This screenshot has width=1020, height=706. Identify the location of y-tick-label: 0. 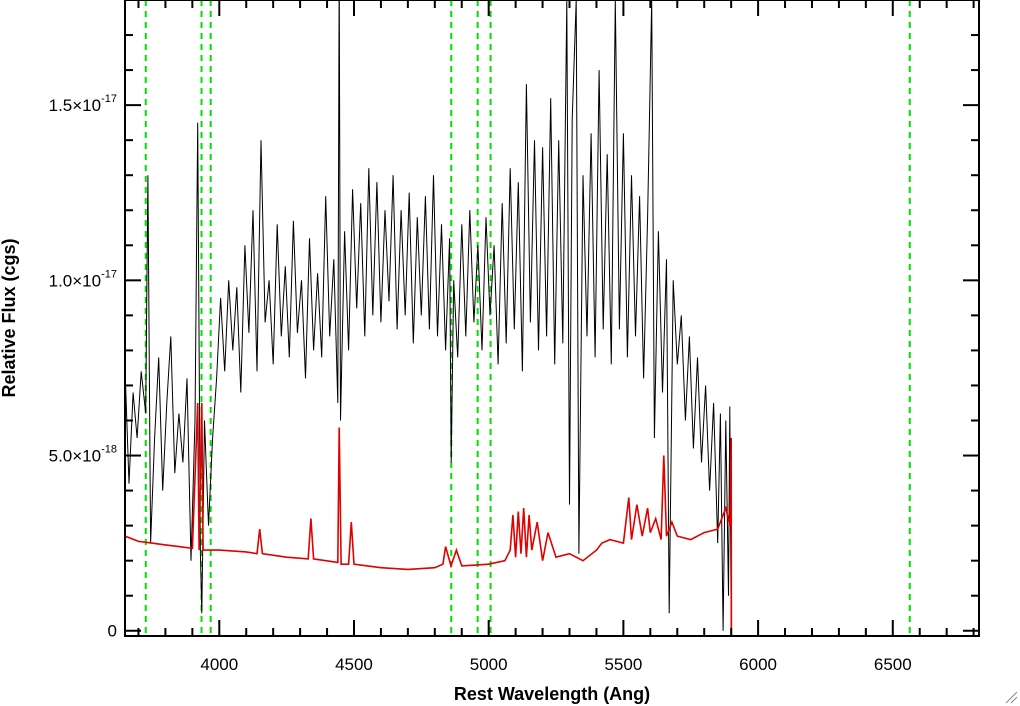
(112, 631).